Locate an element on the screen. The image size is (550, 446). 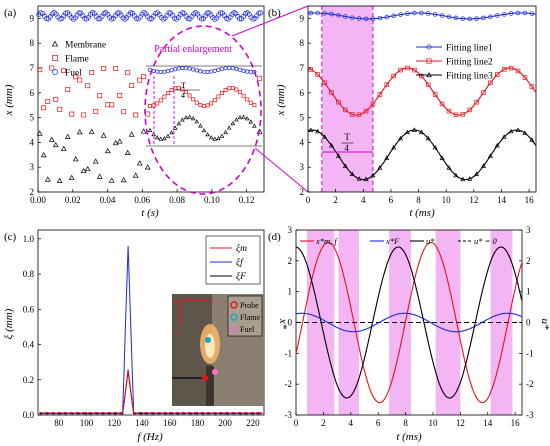
y-tick-label: -3 is located at coordinates (289, 415).